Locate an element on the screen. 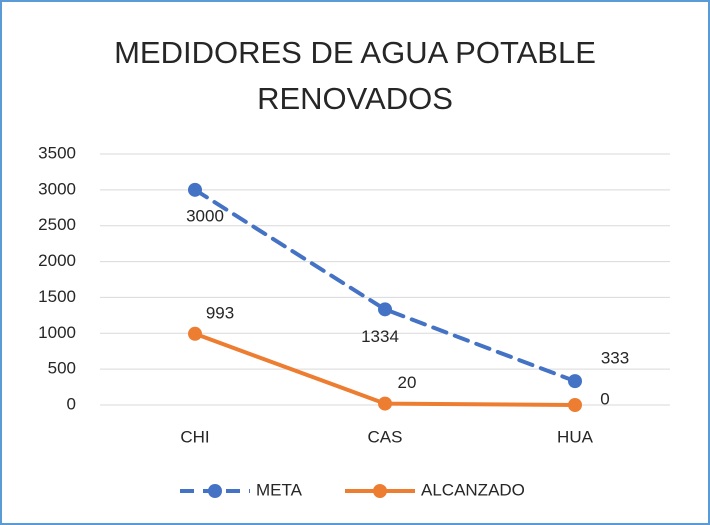 The height and width of the screenshot is (525, 710). chart-title: MEDIDORES DE AGUA POTABLE RENOVADOS is located at coordinates (355, 75).